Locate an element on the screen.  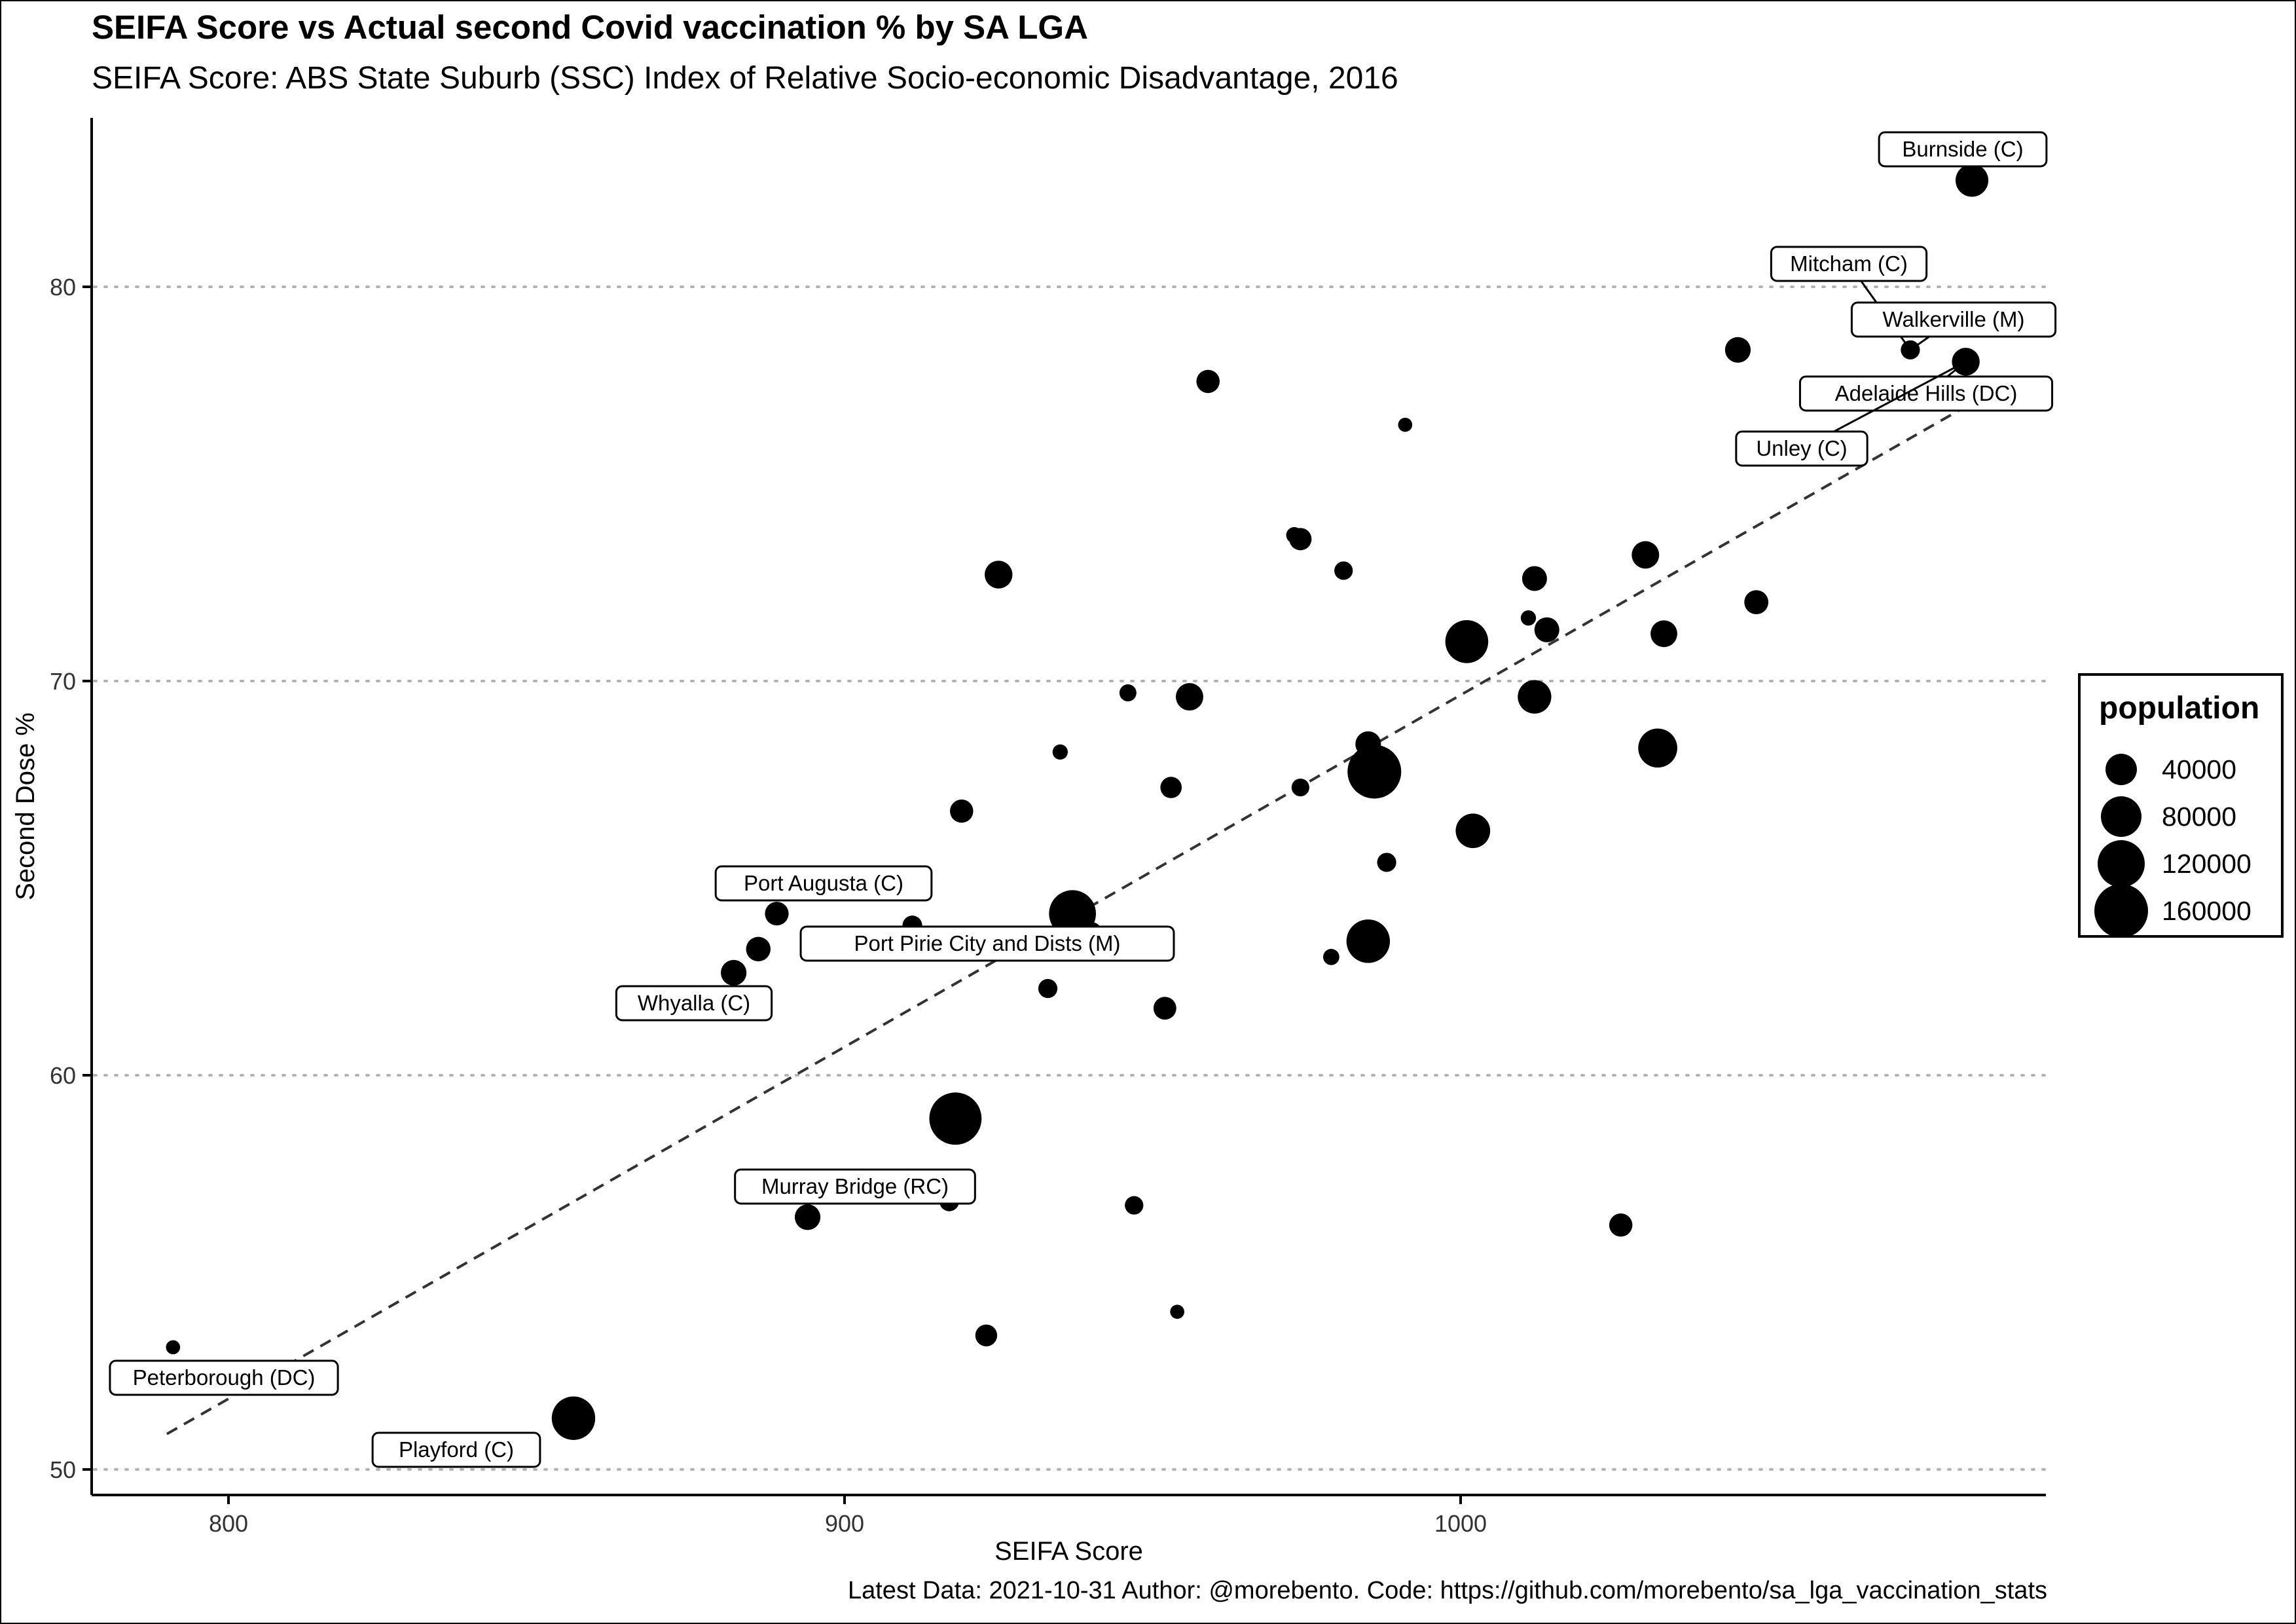
point-label: Port Augusta (C) is located at coordinates (823, 883).